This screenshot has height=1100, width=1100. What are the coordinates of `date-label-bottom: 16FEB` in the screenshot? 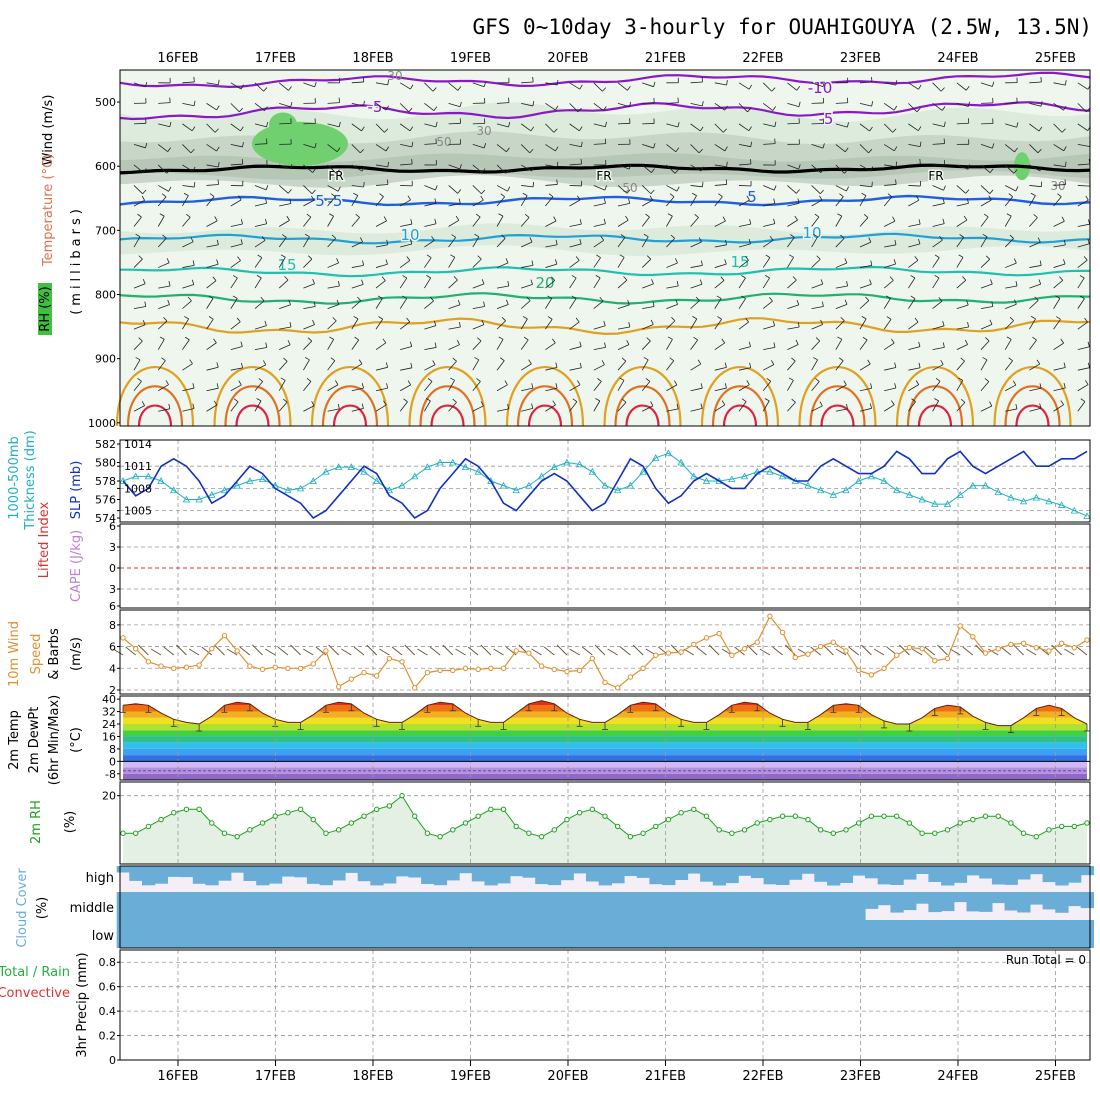 It's located at (177, 1076).